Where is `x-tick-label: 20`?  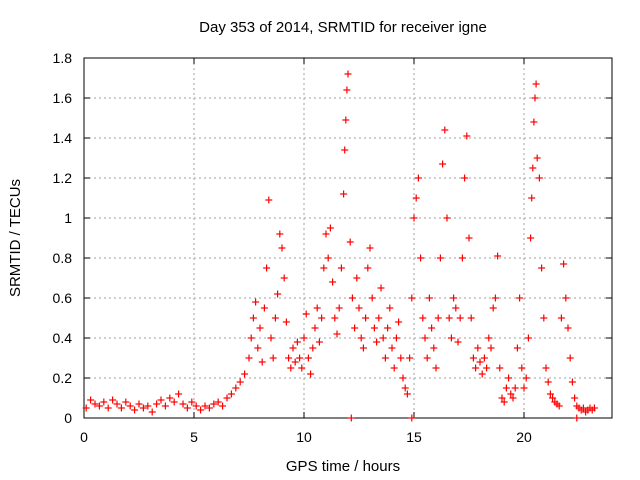
x-tick-label: 20 is located at coordinates (524, 437).